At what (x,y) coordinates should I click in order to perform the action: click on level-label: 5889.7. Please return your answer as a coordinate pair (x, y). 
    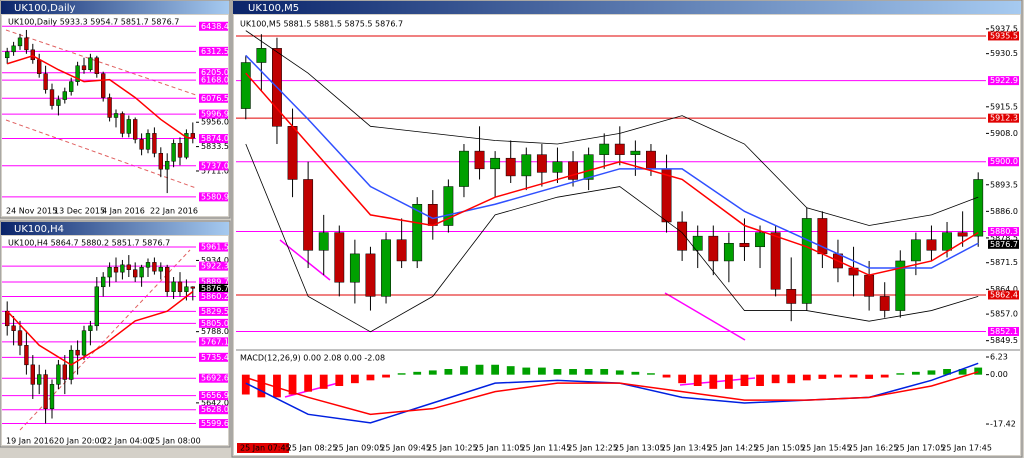
    Looking at the image, I should click on (215, 282).